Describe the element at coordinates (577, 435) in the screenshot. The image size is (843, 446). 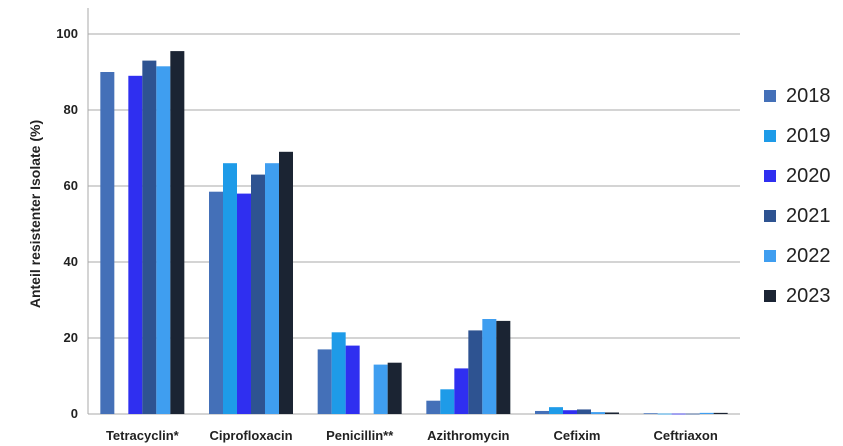
I see `x-category-label: Cefixim` at that location.